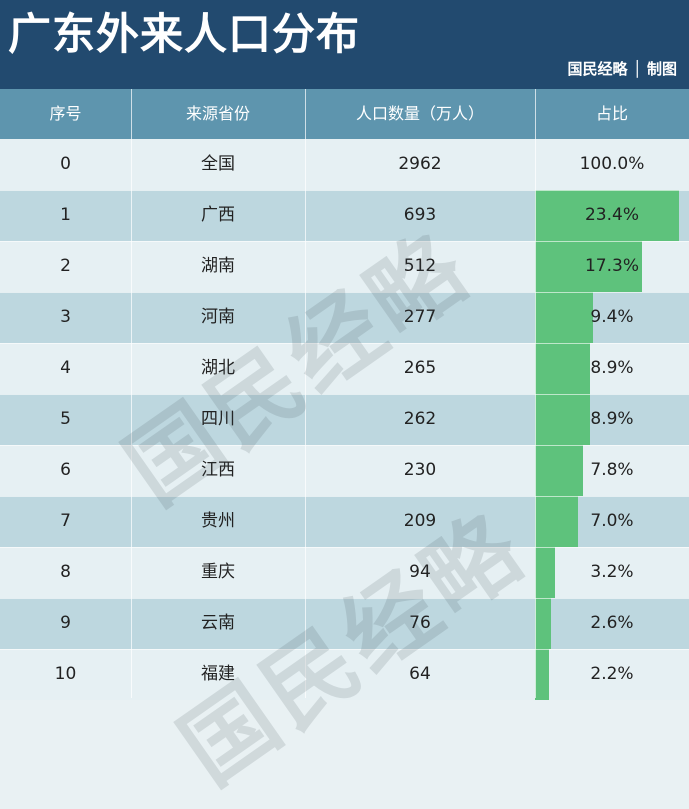  Describe the element at coordinates (420, 470) in the screenshot. I see `cell-population: 230` at that location.